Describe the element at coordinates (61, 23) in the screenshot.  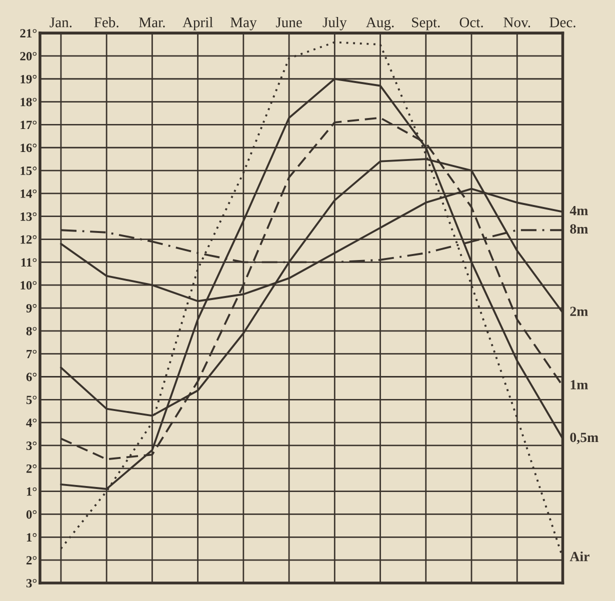
I see `x-tick-label: Jan.` at that location.